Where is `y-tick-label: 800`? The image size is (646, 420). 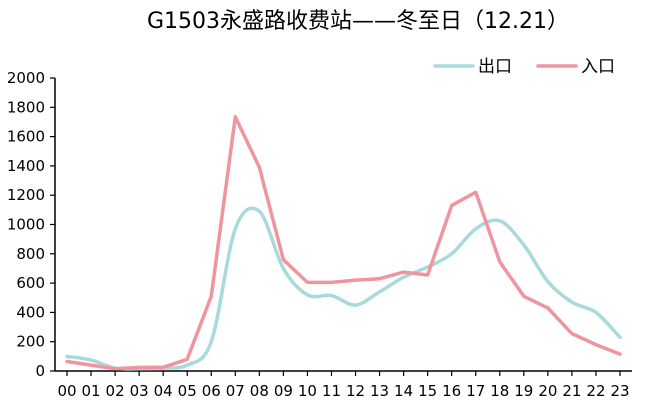 y-tick-label: 800 is located at coordinates (30, 254).